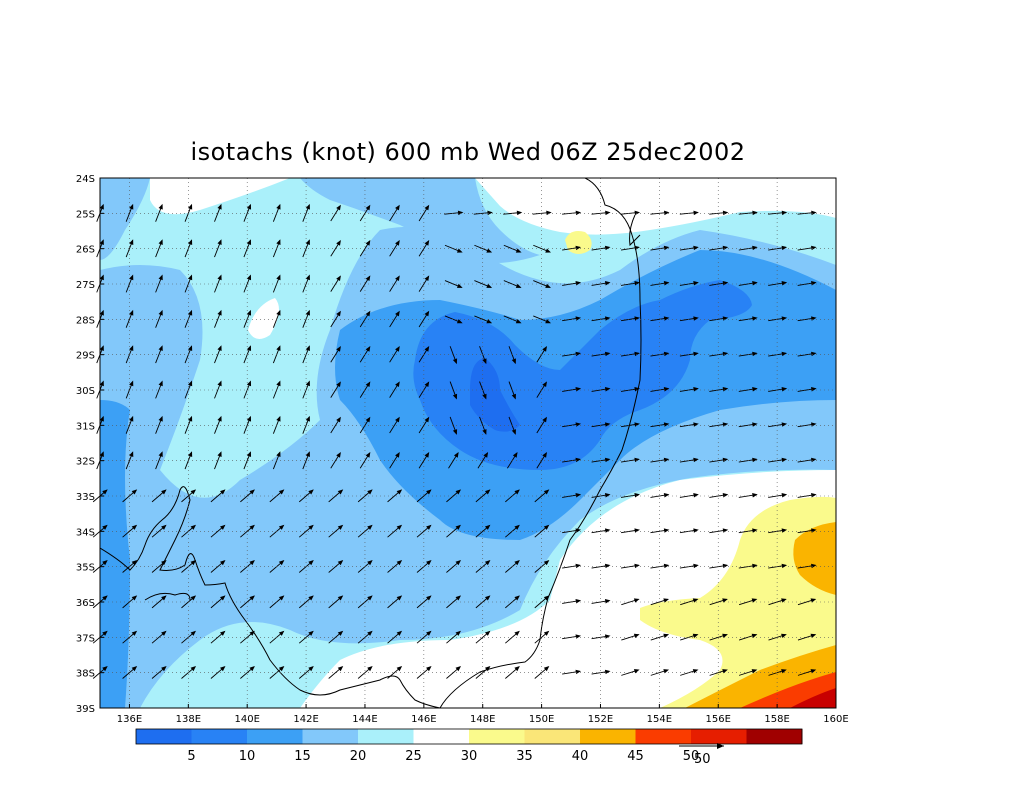  Describe the element at coordinates (580, 756) in the screenshot. I see `colorbar-tick-label: 40` at that location.